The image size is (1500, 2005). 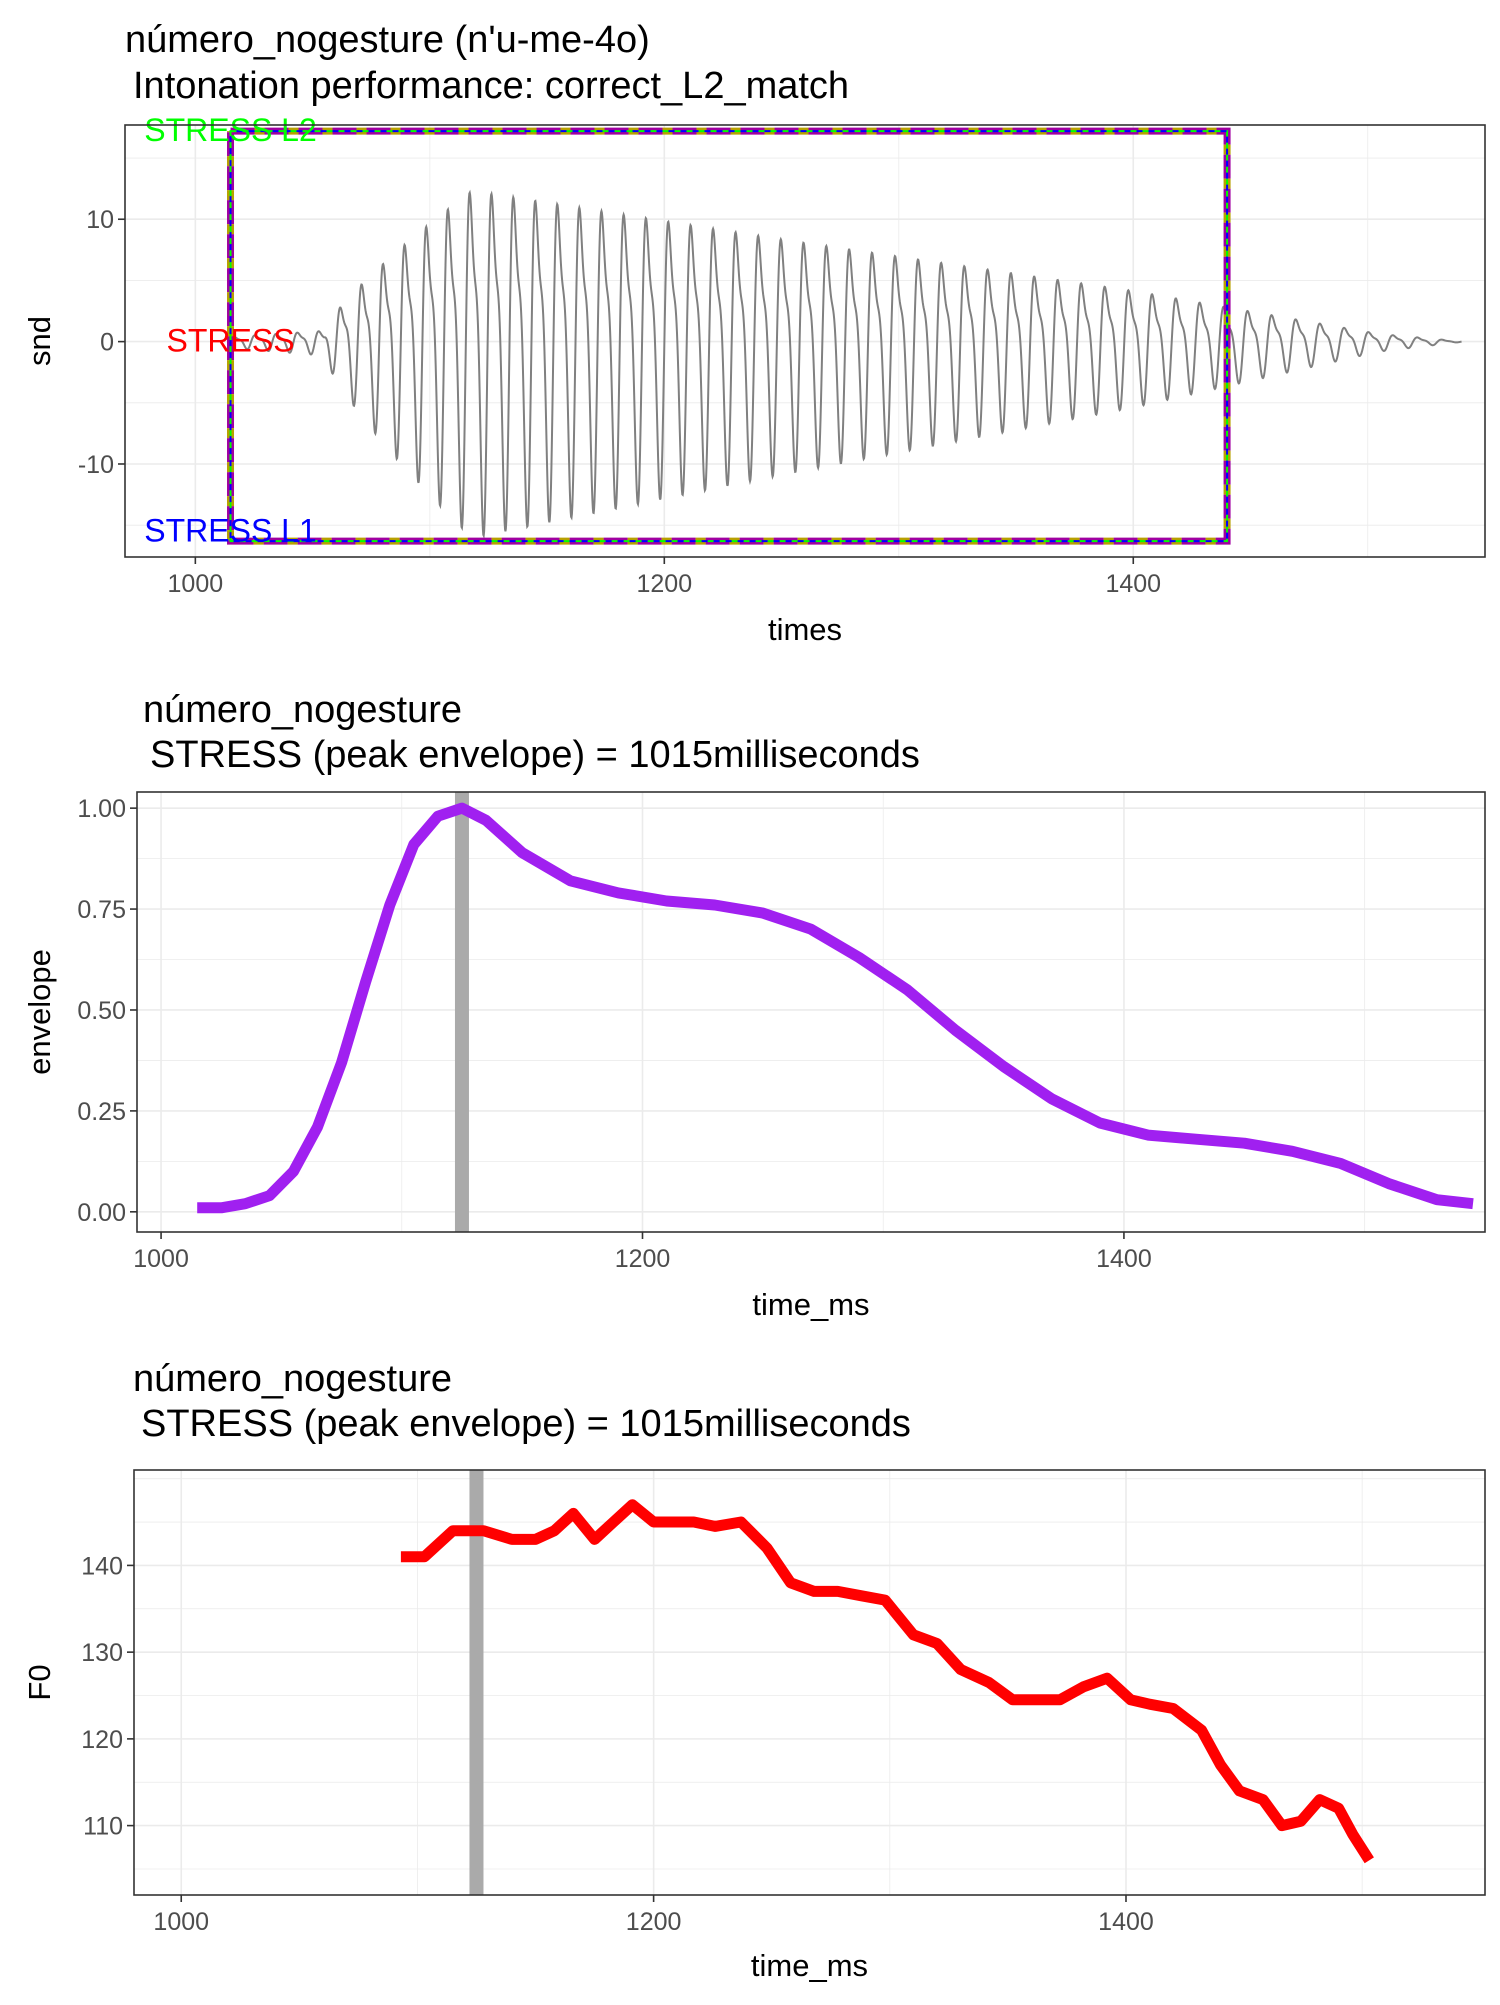 I want to click on y-tick-label: 110, so click(x=103, y=1827).